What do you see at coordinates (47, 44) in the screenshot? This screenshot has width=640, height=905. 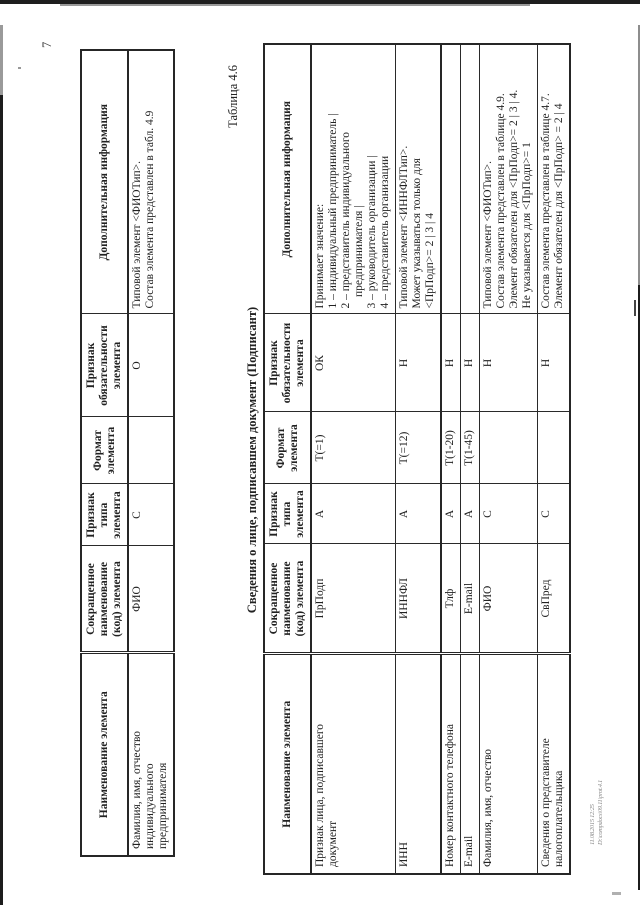 I see `page-number: 7` at bounding box center [47, 44].